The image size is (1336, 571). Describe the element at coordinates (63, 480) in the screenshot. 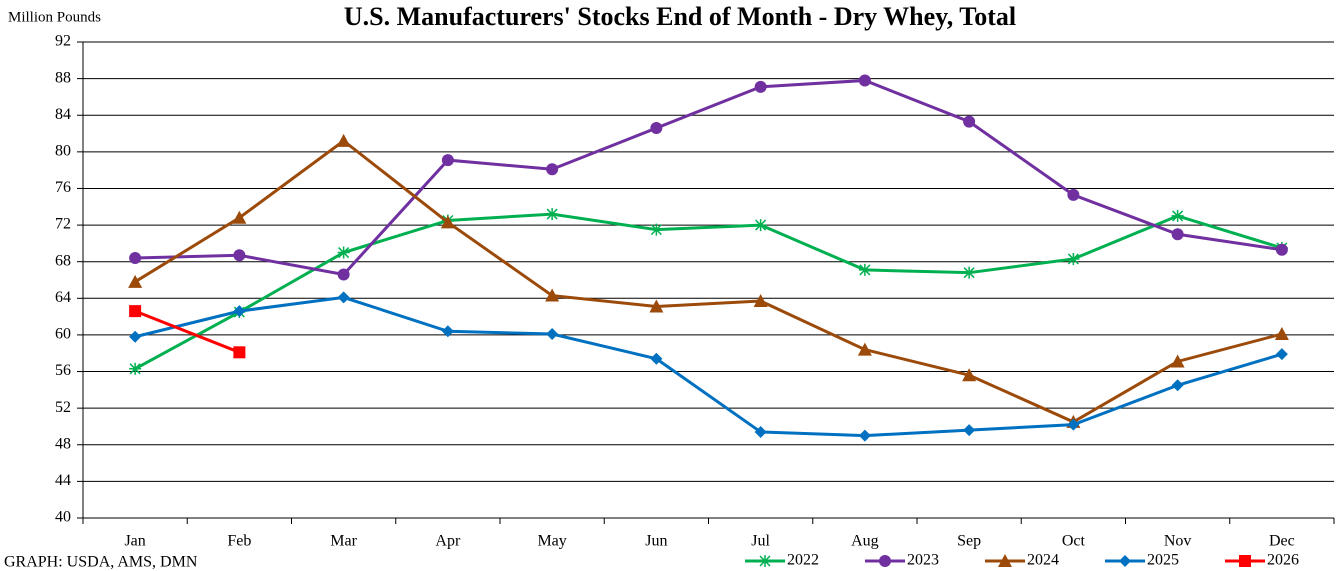

I see `y-tick-label: 44` at that location.